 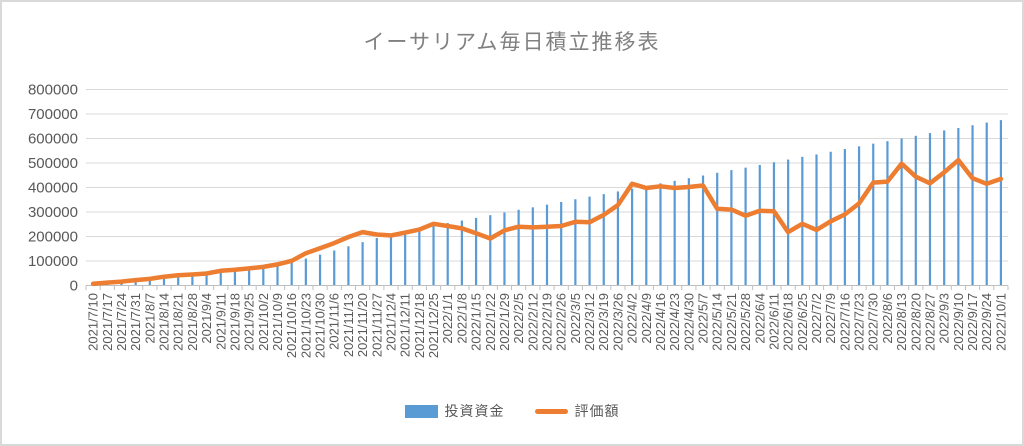 What do you see at coordinates (915, 322) in the screenshot?
I see `x-axis-label: 2022/8/20` at bounding box center [915, 322].